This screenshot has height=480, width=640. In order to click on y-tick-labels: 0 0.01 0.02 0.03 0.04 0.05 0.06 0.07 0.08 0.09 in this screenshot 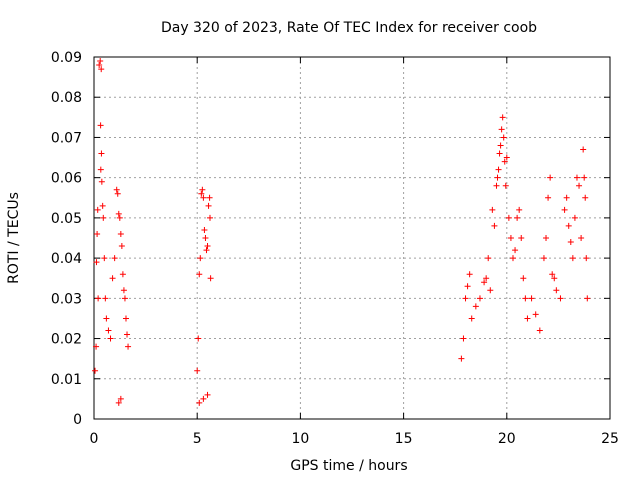, I will do `click(66, 239)`.